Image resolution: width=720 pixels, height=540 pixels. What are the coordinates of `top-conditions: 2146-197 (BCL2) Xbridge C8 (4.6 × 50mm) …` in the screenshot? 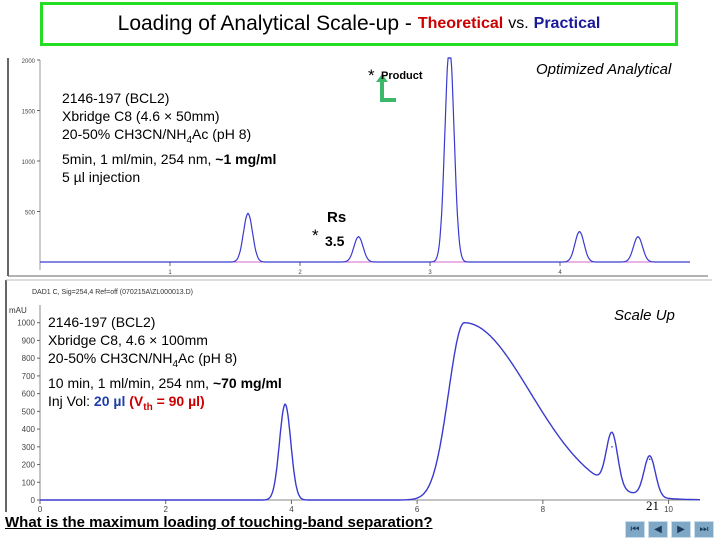 It's located at (169, 137).